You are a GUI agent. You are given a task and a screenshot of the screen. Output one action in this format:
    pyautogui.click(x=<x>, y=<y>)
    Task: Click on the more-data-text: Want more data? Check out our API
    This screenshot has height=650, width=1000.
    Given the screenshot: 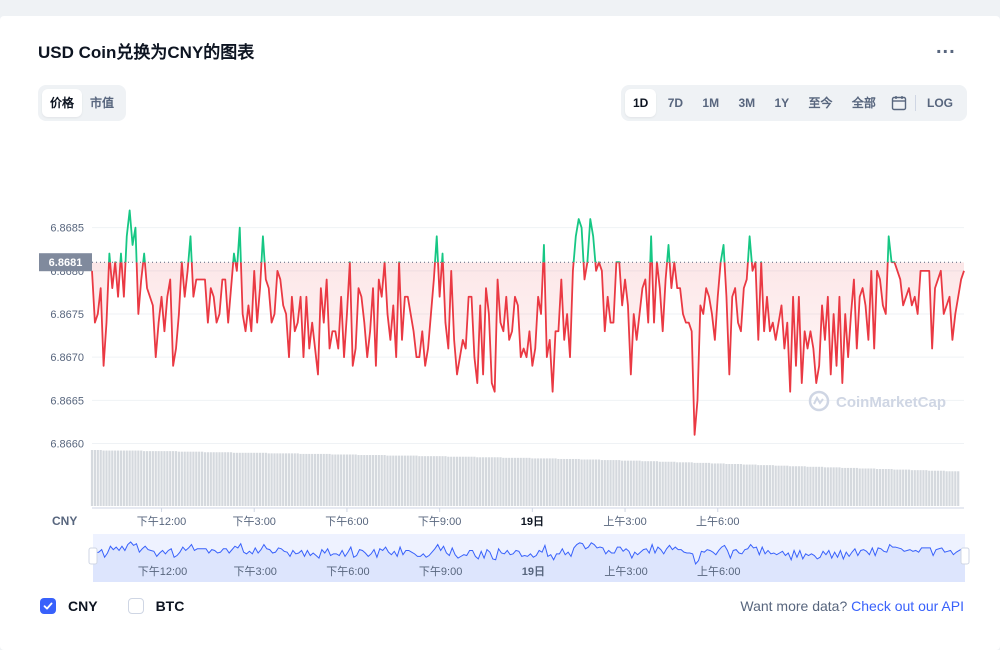 What is the action you would take?
    pyautogui.click(x=852, y=606)
    